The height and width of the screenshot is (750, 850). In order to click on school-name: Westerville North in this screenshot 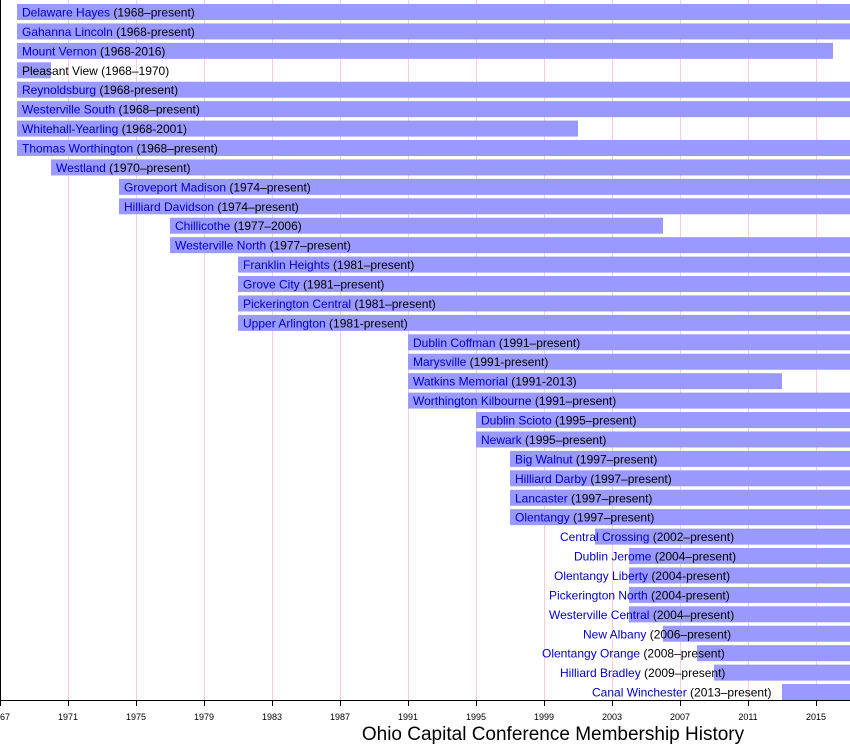, I will do `click(220, 246)`.